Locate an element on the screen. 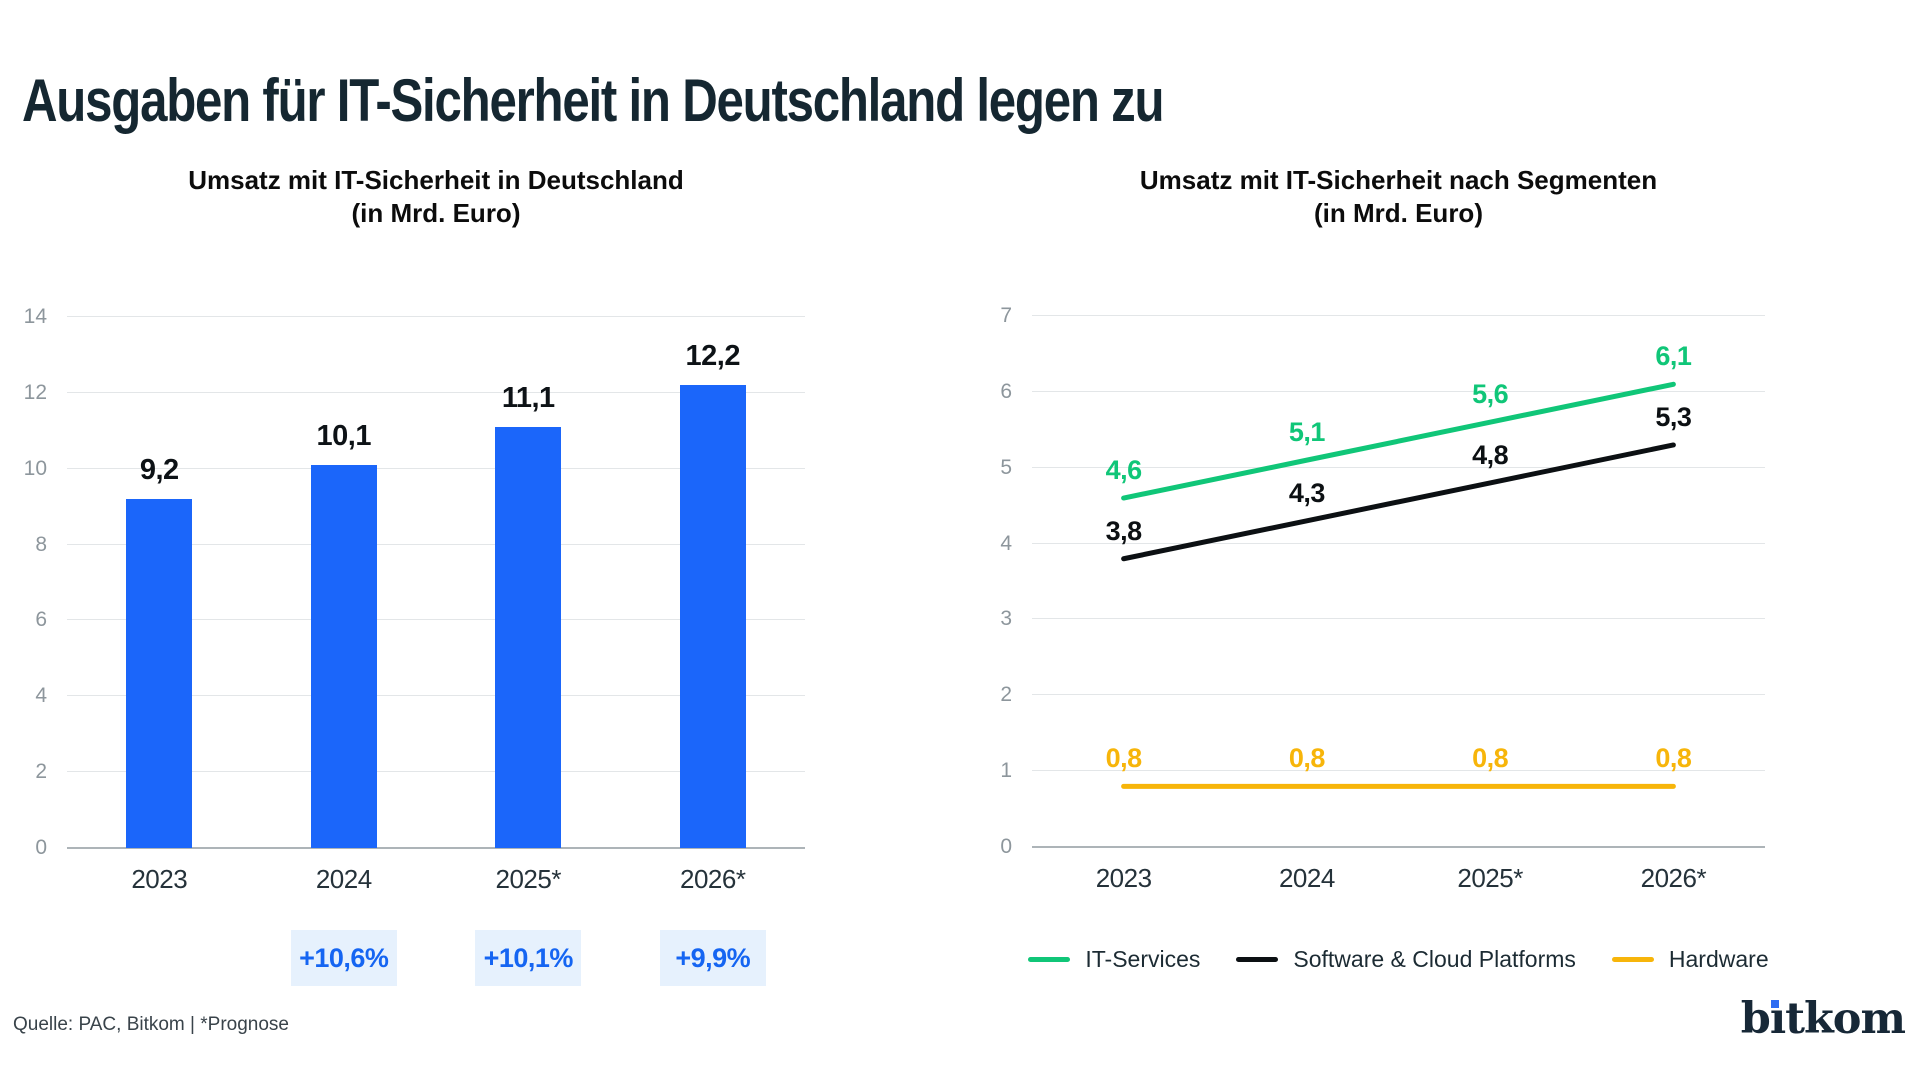 The height and width of the screenshot is (1080, 1920). point-label-it-services: 5,1 is located at coordinates (1307, 432).